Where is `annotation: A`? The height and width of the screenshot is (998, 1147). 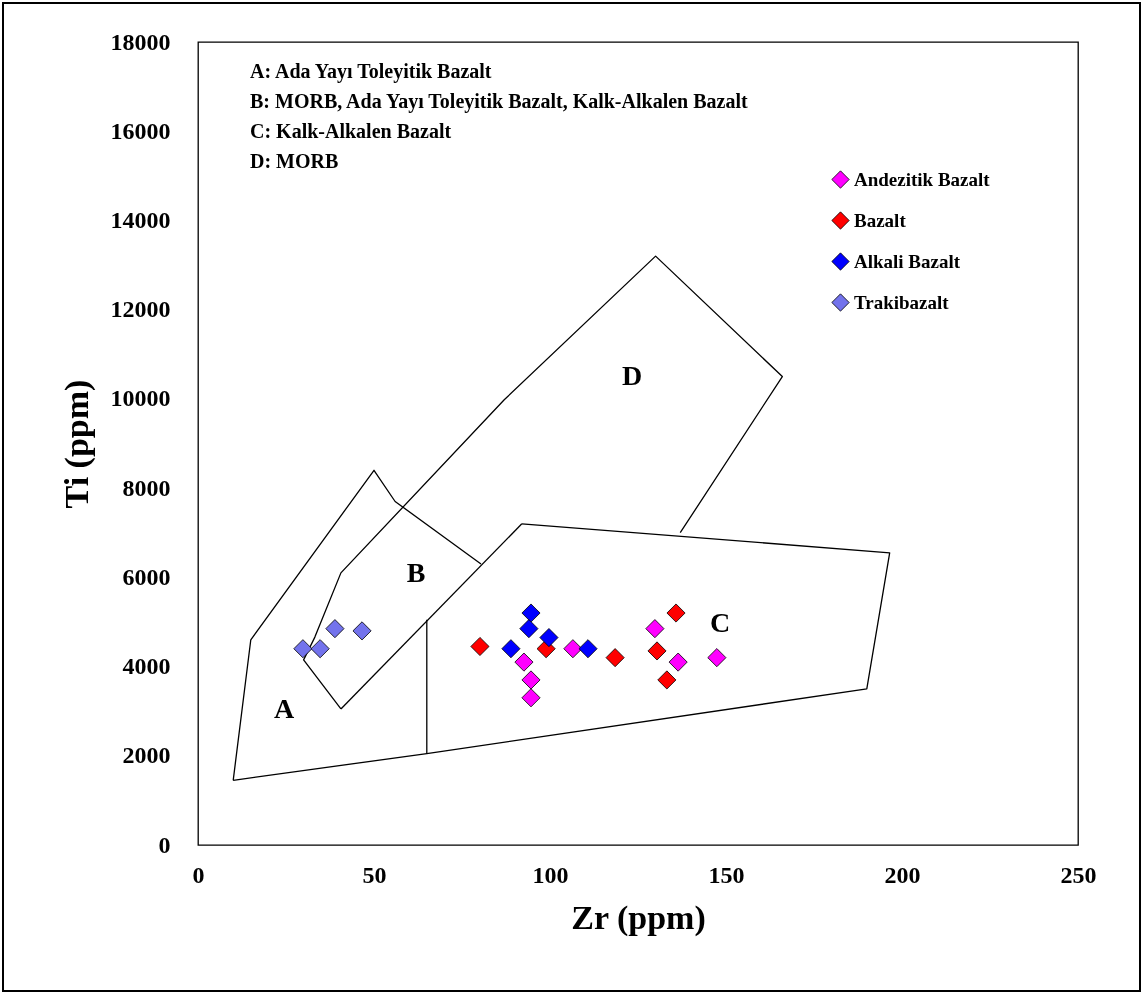 annotation: A is located at coordinates (284, 708).